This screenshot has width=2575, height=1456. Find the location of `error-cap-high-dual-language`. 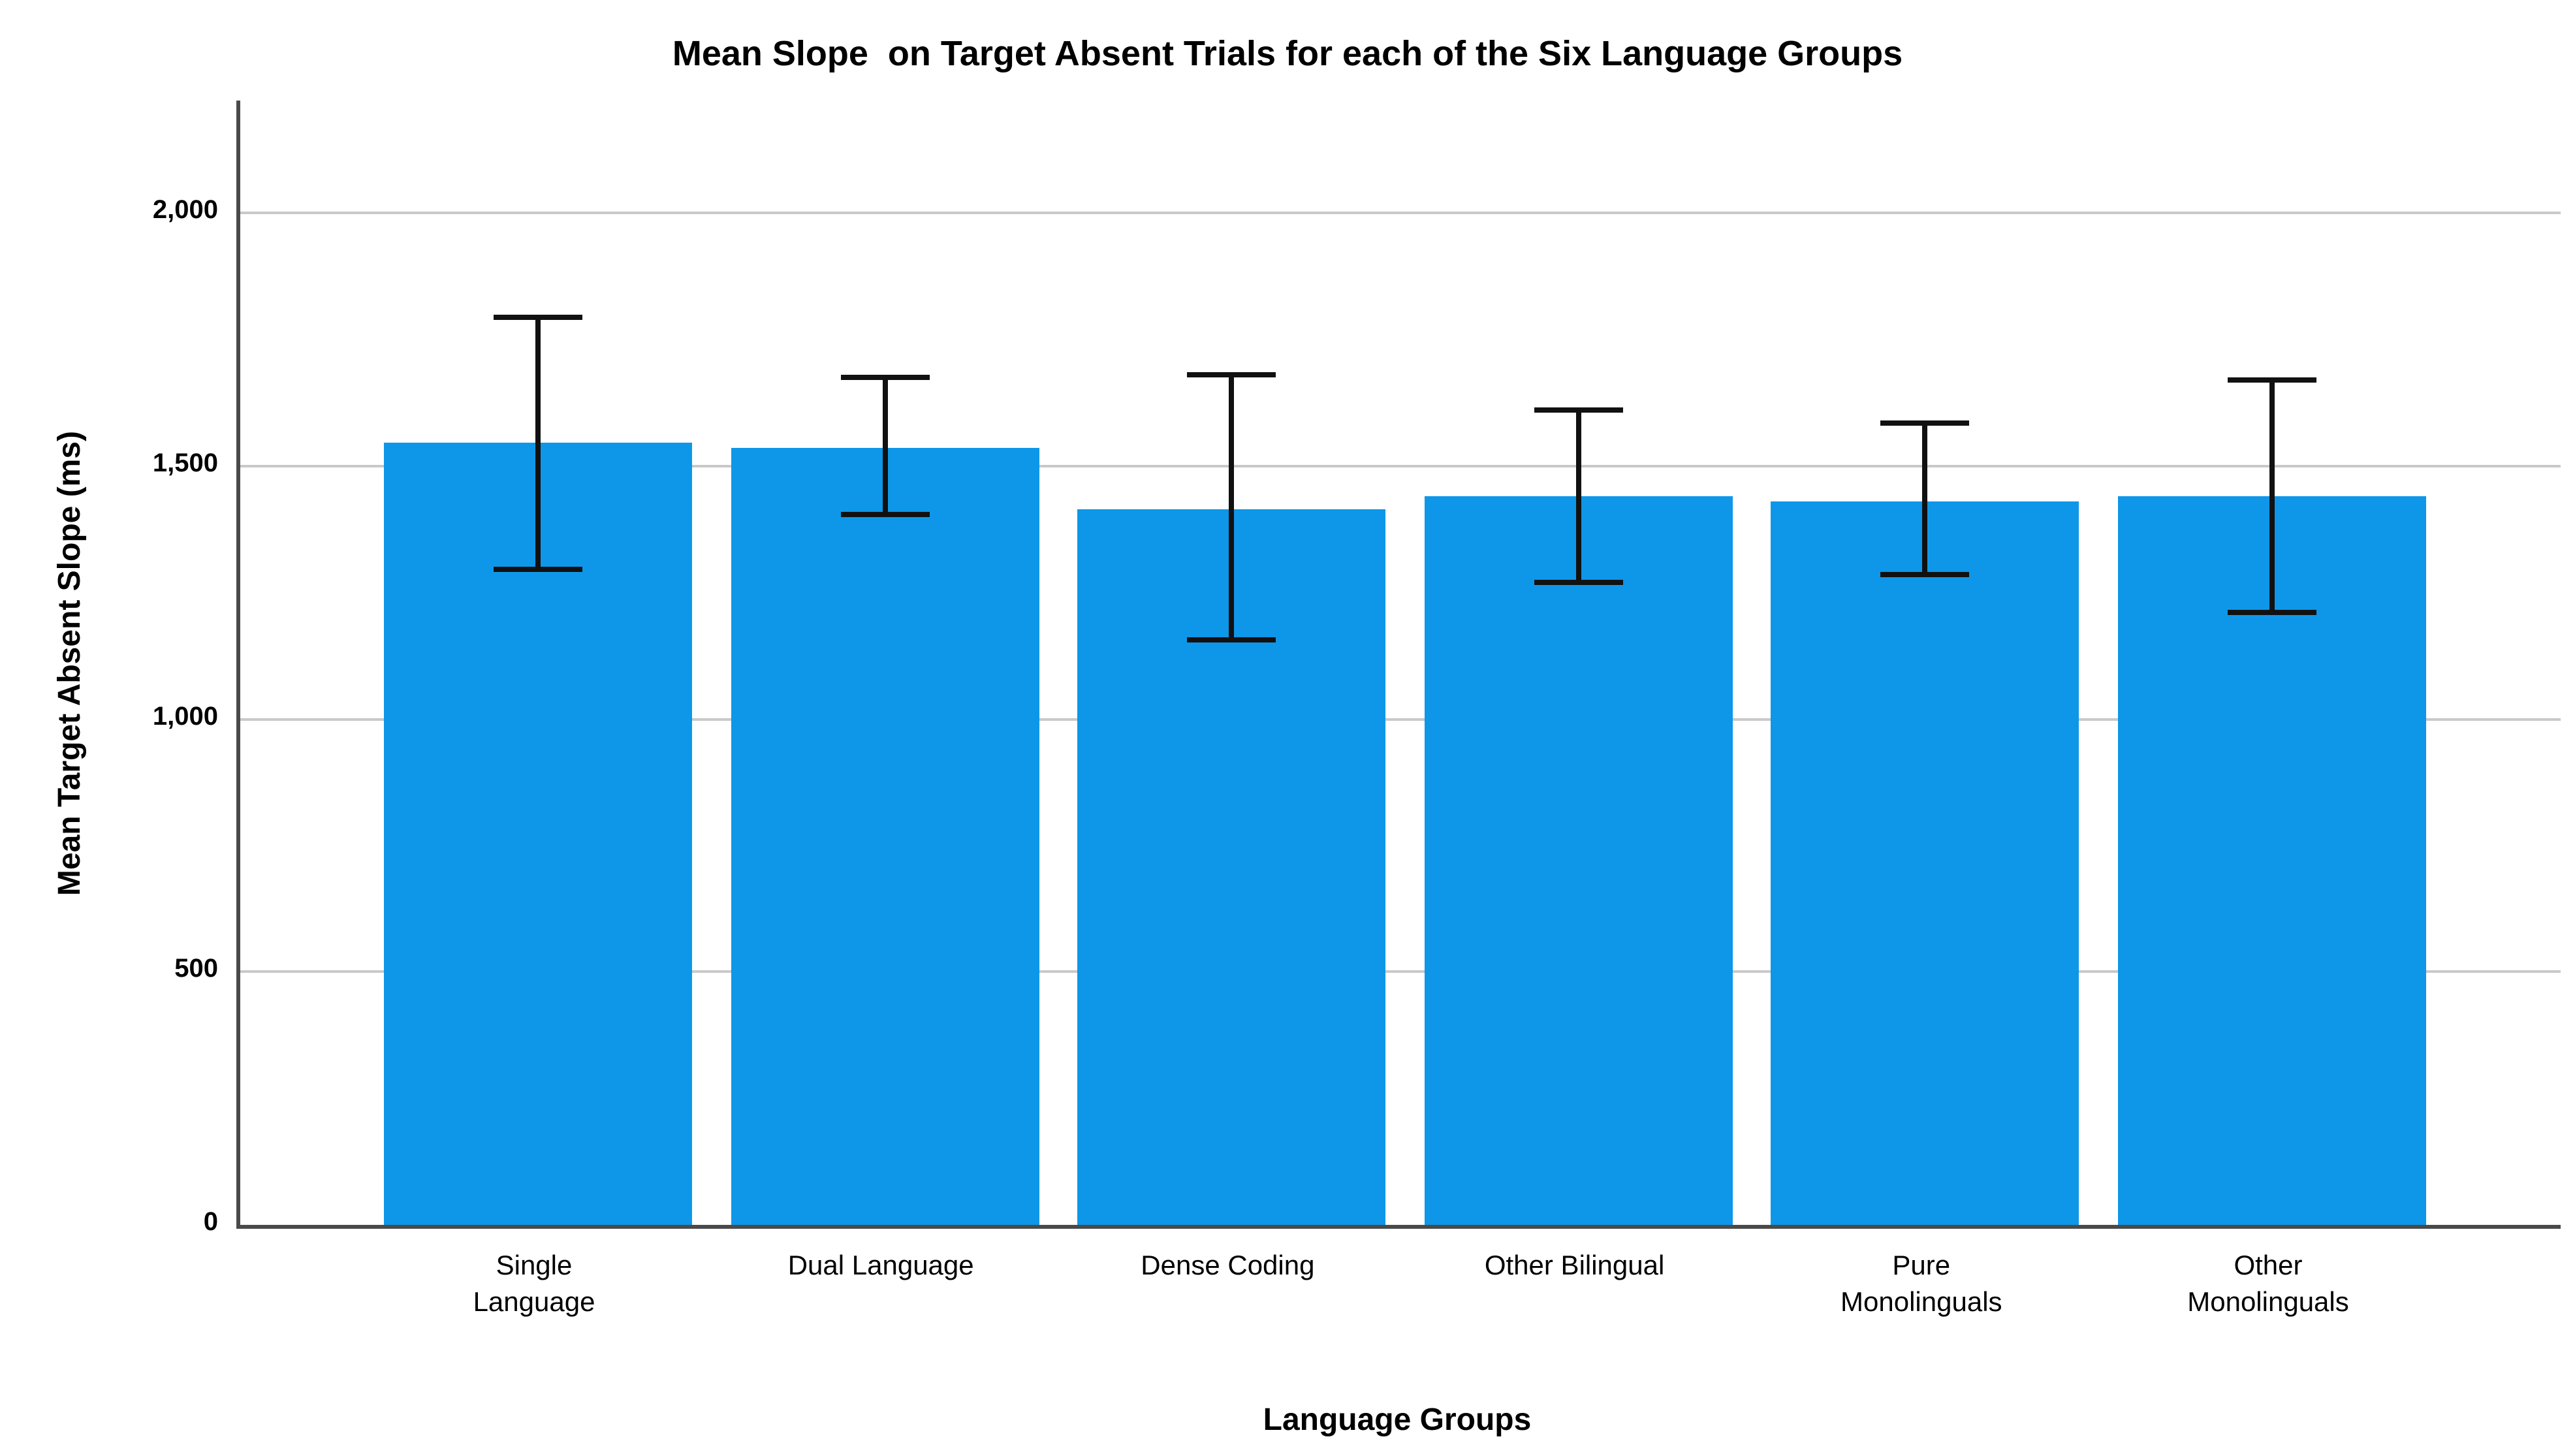

error-cap-high-dual-language is located at coordinates (885, 378).